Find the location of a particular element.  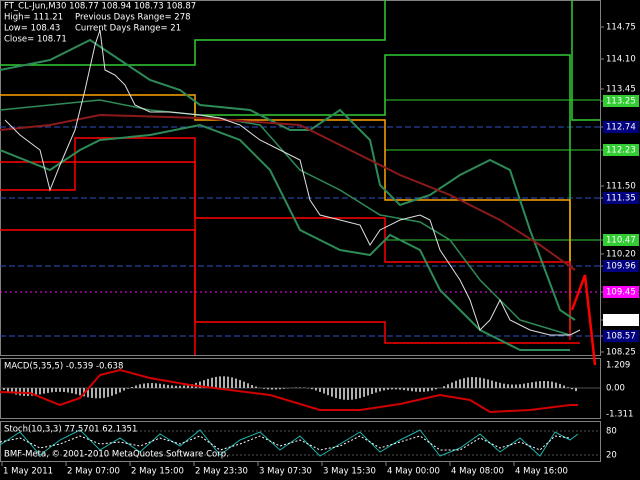

price-label: 108.87 is located at coordinates (621, 321).